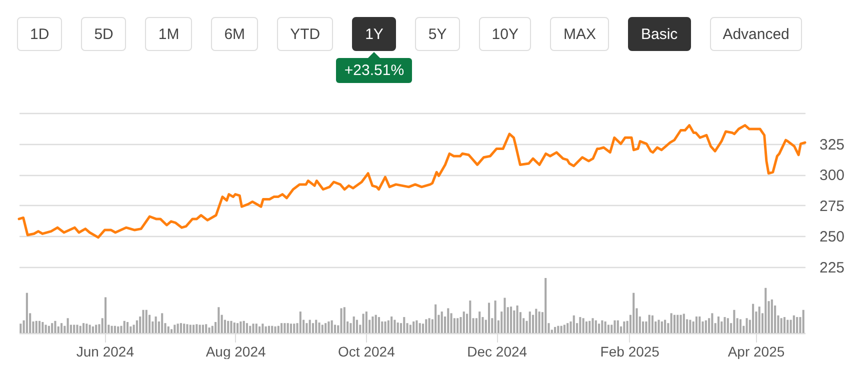 The image size is (855, 387). I want to click on text: 1M, so click(168, 34).